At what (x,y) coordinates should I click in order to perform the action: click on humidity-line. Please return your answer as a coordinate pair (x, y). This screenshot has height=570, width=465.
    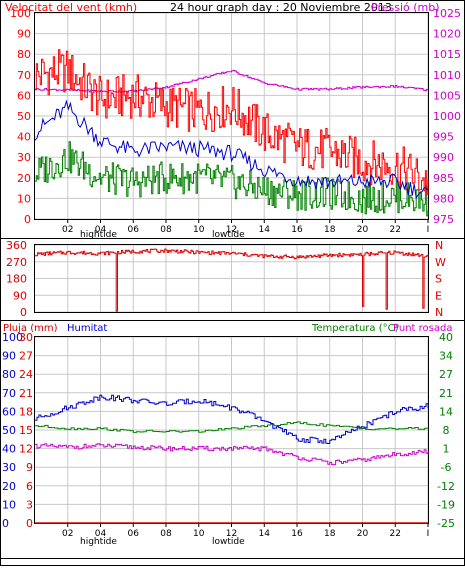
    Looking at the image, I should click on (232, 419).